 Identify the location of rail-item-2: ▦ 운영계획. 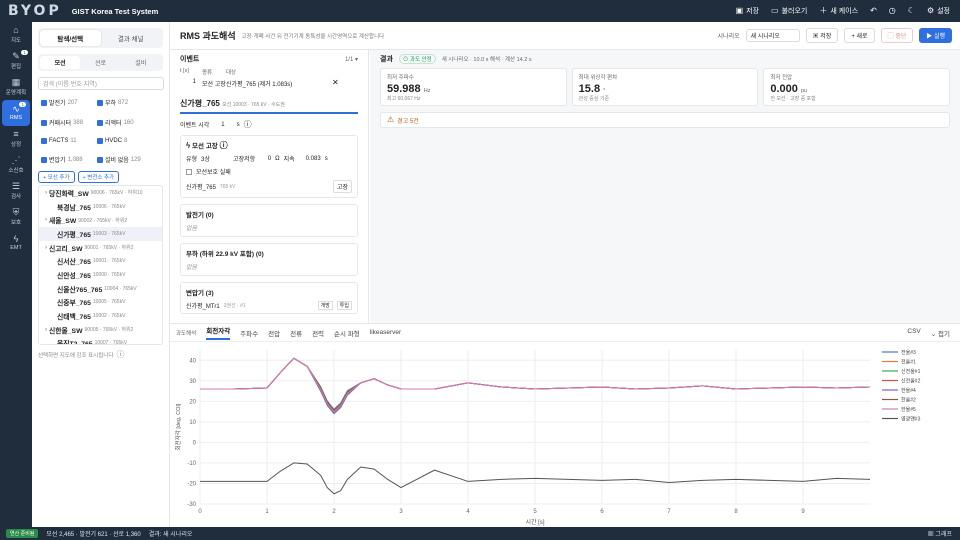
(16, 87).